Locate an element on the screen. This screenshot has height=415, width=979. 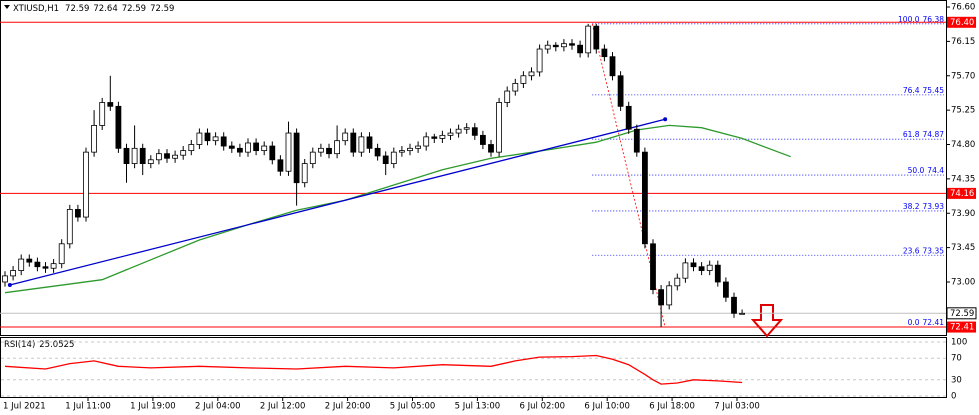
rsi-line is located at coordinates (373, 369).